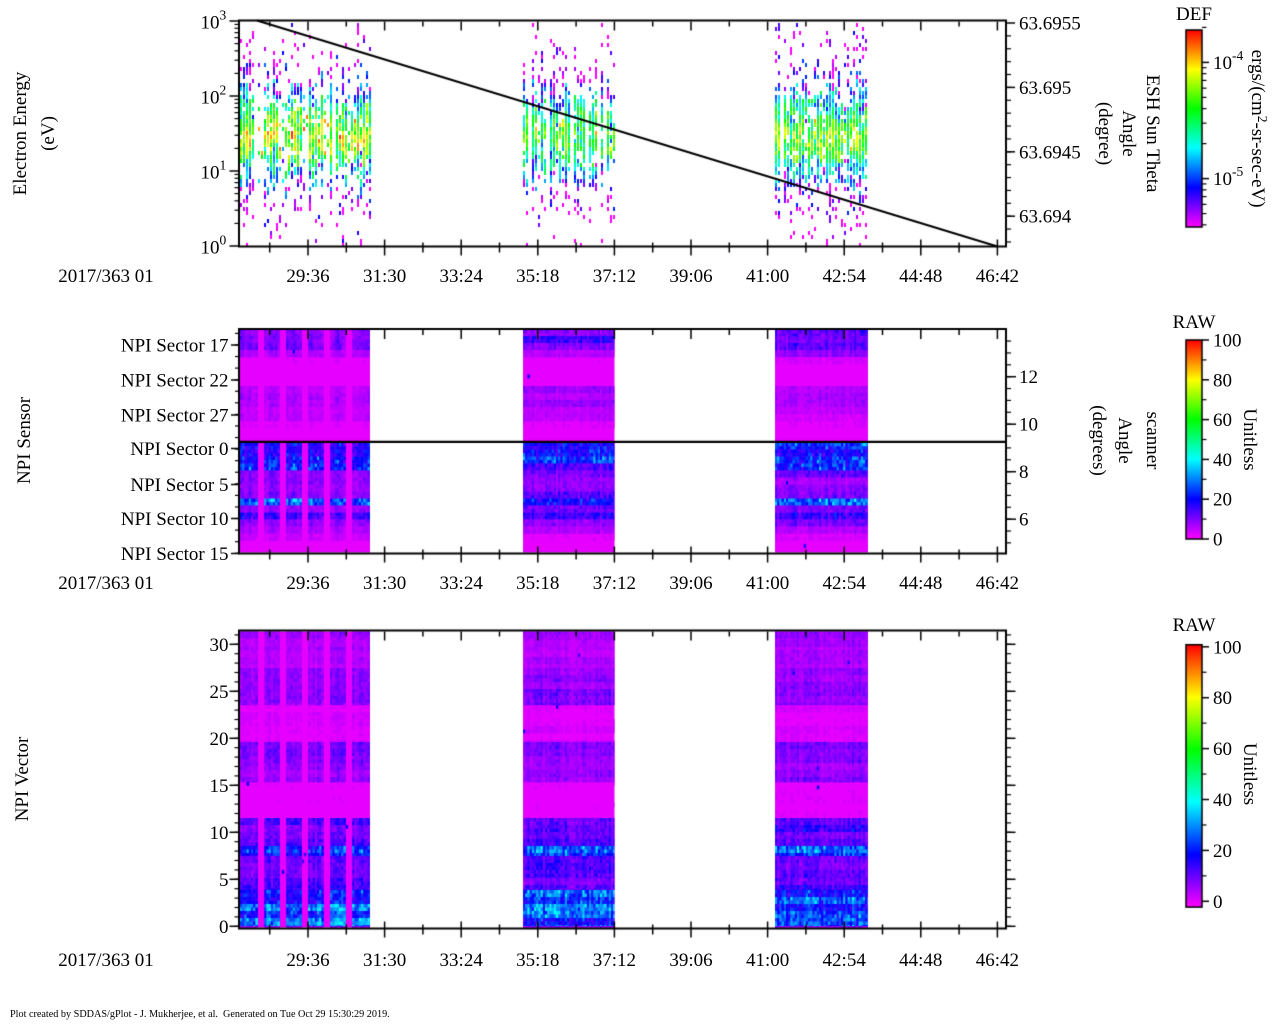  I want to click on svg-text: DEF, so click(1194, 14).